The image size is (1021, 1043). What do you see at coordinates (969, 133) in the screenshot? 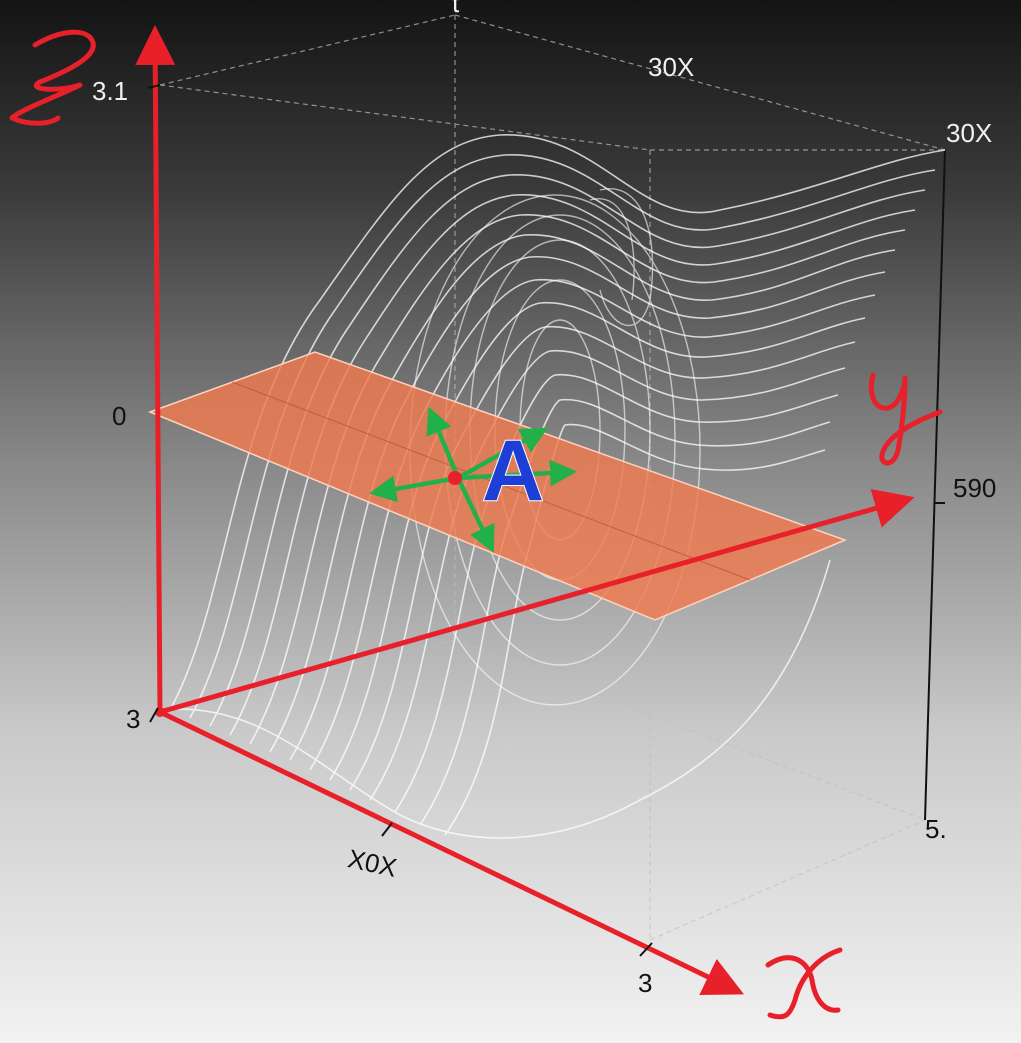
I see `top-right-label: 30X` at bounding box center [969, 133].